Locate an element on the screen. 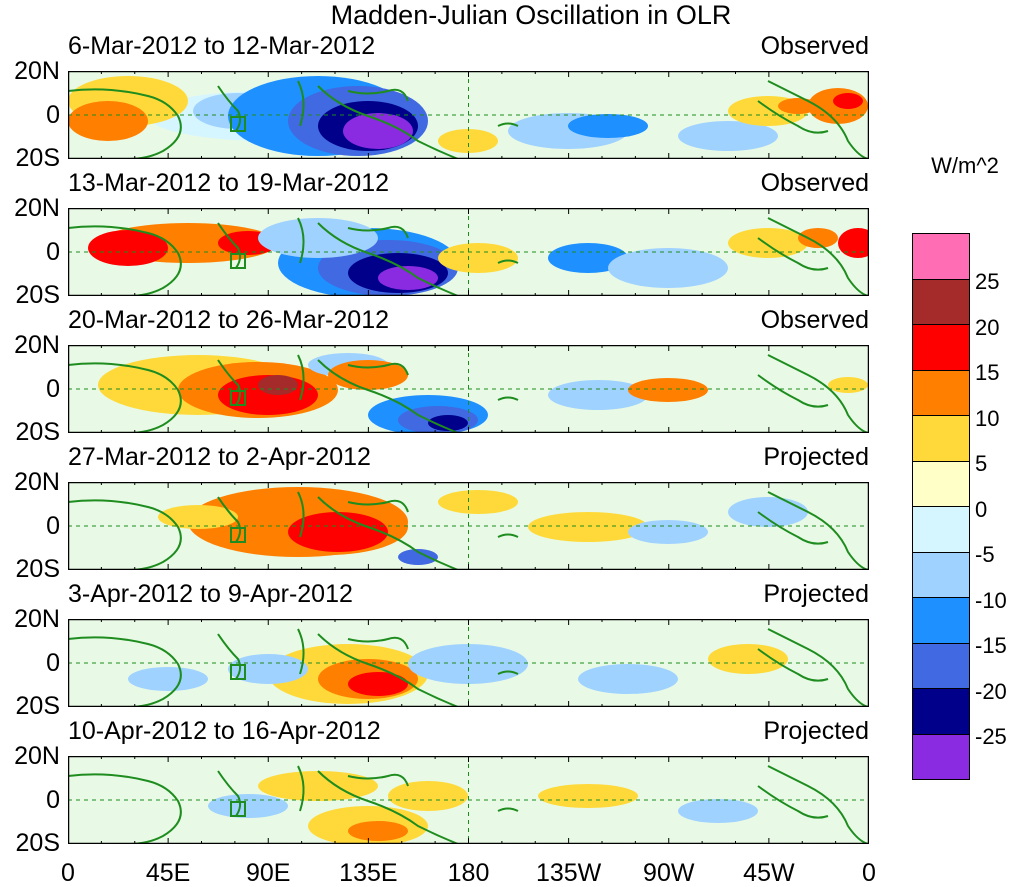  longitude-tick-label: 135W is located at coordinates (568, 873).